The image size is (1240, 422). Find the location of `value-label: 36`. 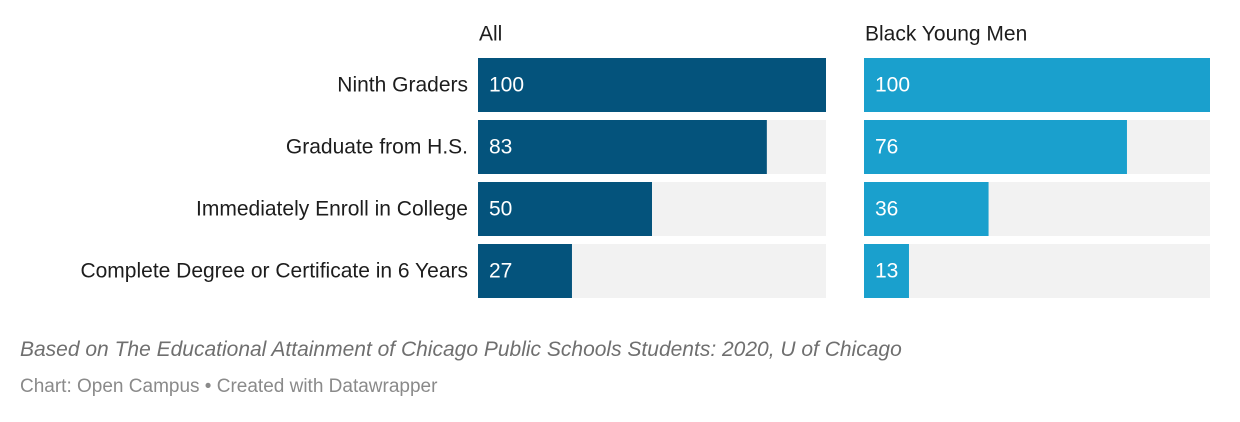

value-label: 36 is located at coordinates (886, 209).